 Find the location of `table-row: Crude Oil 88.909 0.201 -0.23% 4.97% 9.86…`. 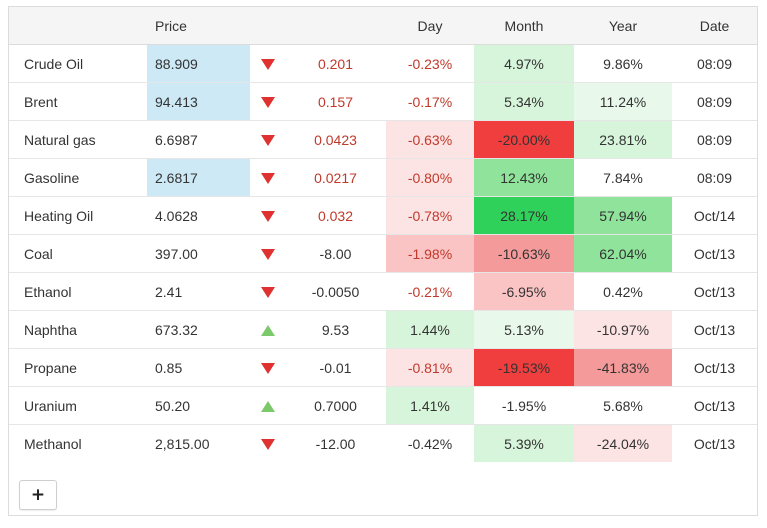

table-row: Crude Oil 88.909 0.201 -0.23% 4.97% 9.86… is located at coordinates (383, 63).